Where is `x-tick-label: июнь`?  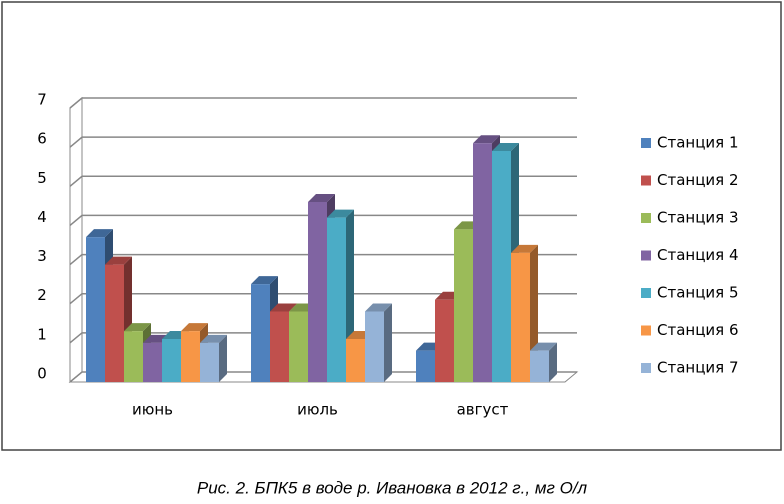
x-tick-label: июнь is located at coordinates (152, 410).